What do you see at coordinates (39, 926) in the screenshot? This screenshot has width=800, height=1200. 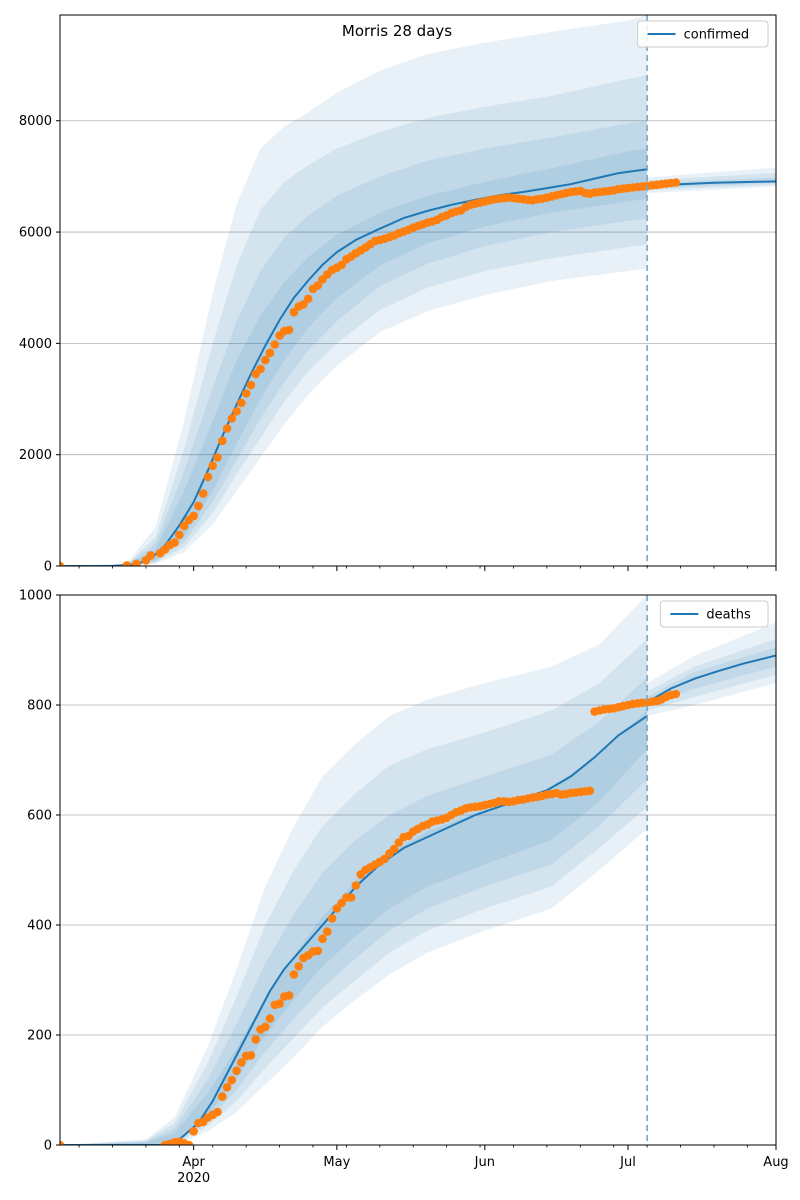 I see `y-tick-label: 400` at bounding box center [39, 926].